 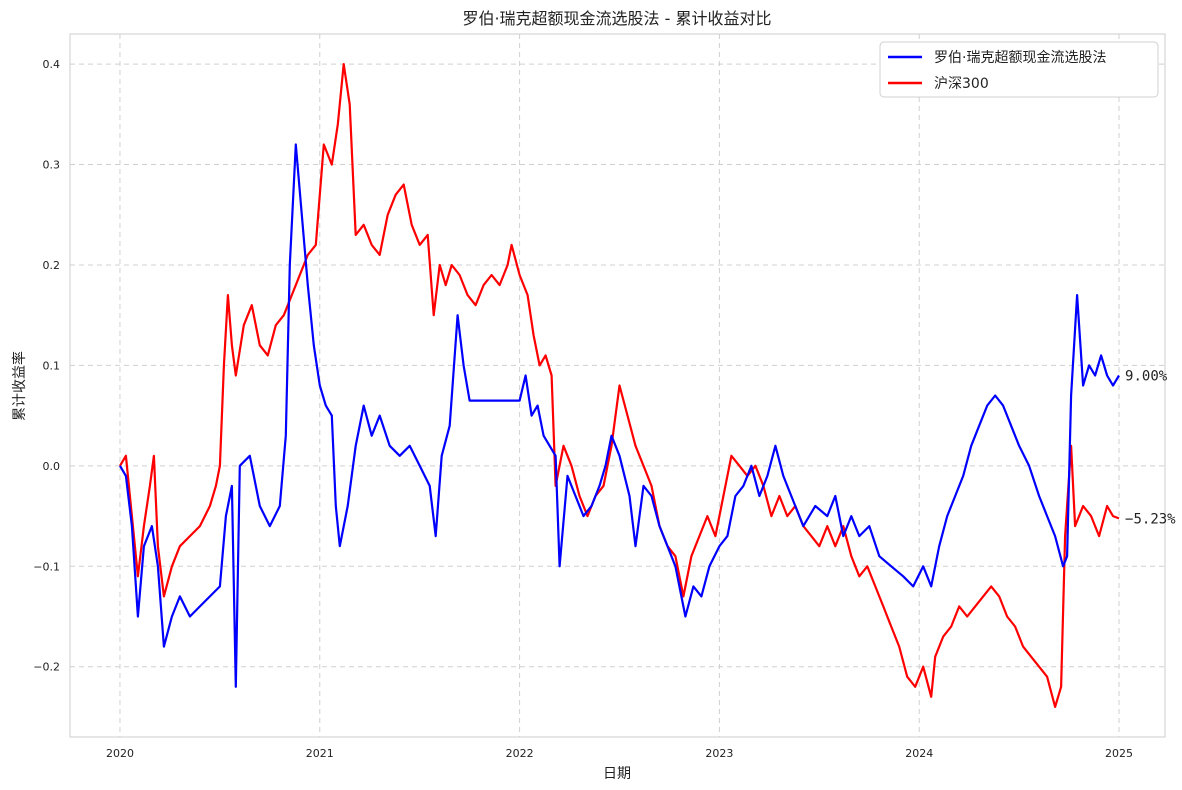 What do you see at coordinates (616, 18) in the screenshot?
I see `chart-title: 罗伯·瑞克超额现金流选股法 - 累计收益对比` at bounding box center [616, 18].